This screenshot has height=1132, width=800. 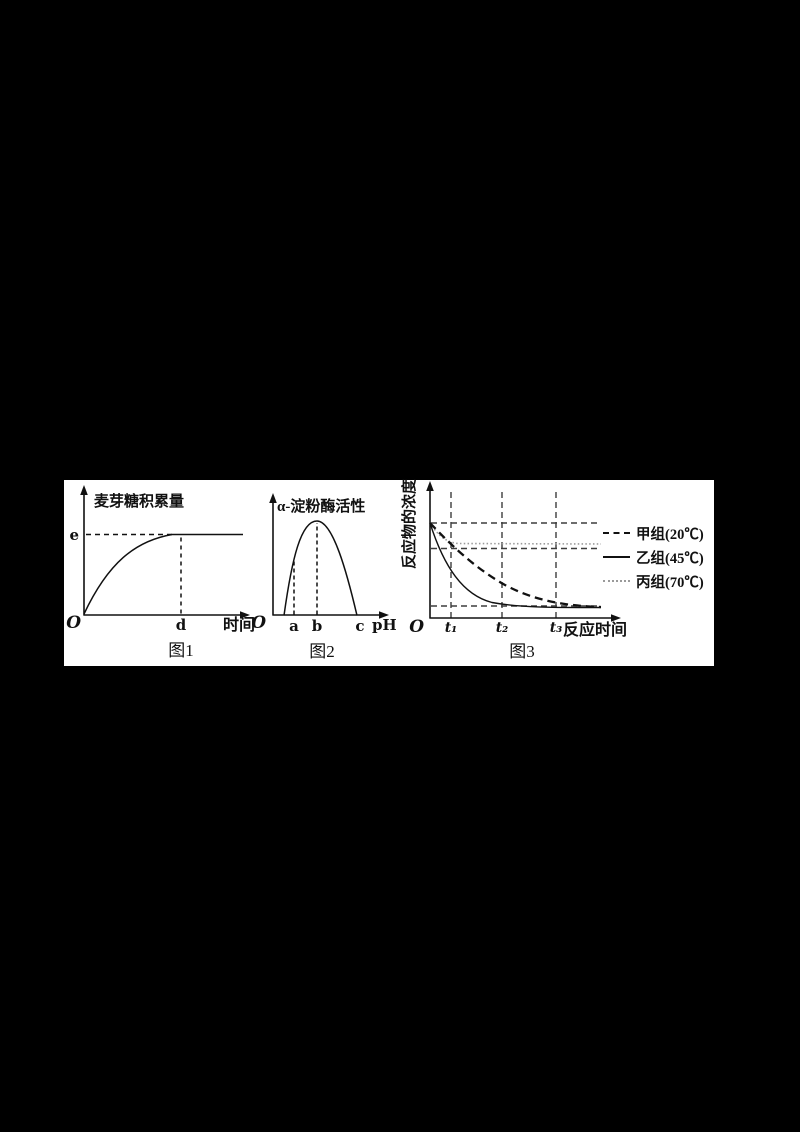 I want to click on figure3-x-tick-t3: t₃, so click(x=556, y=628).